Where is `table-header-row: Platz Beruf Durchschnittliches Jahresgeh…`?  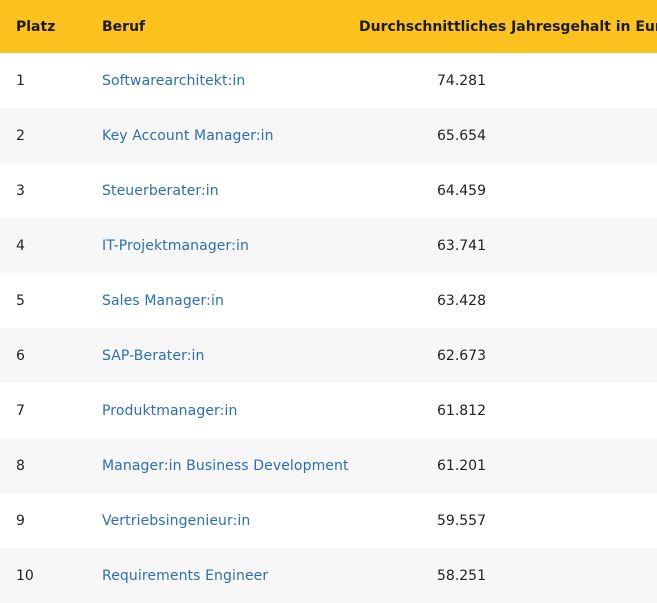 table-header-row: Platz Beruf Durchschnittliches Jahresgeh… is located at coordinates (328, 26).